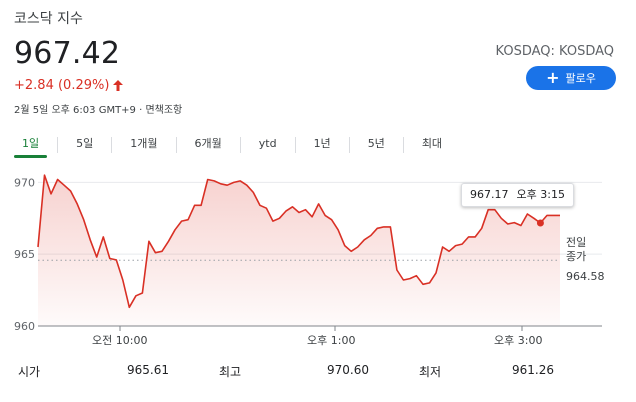 This screenshot has height=402, width=636. I want to click on plus-icon: +, so click(553, 77).